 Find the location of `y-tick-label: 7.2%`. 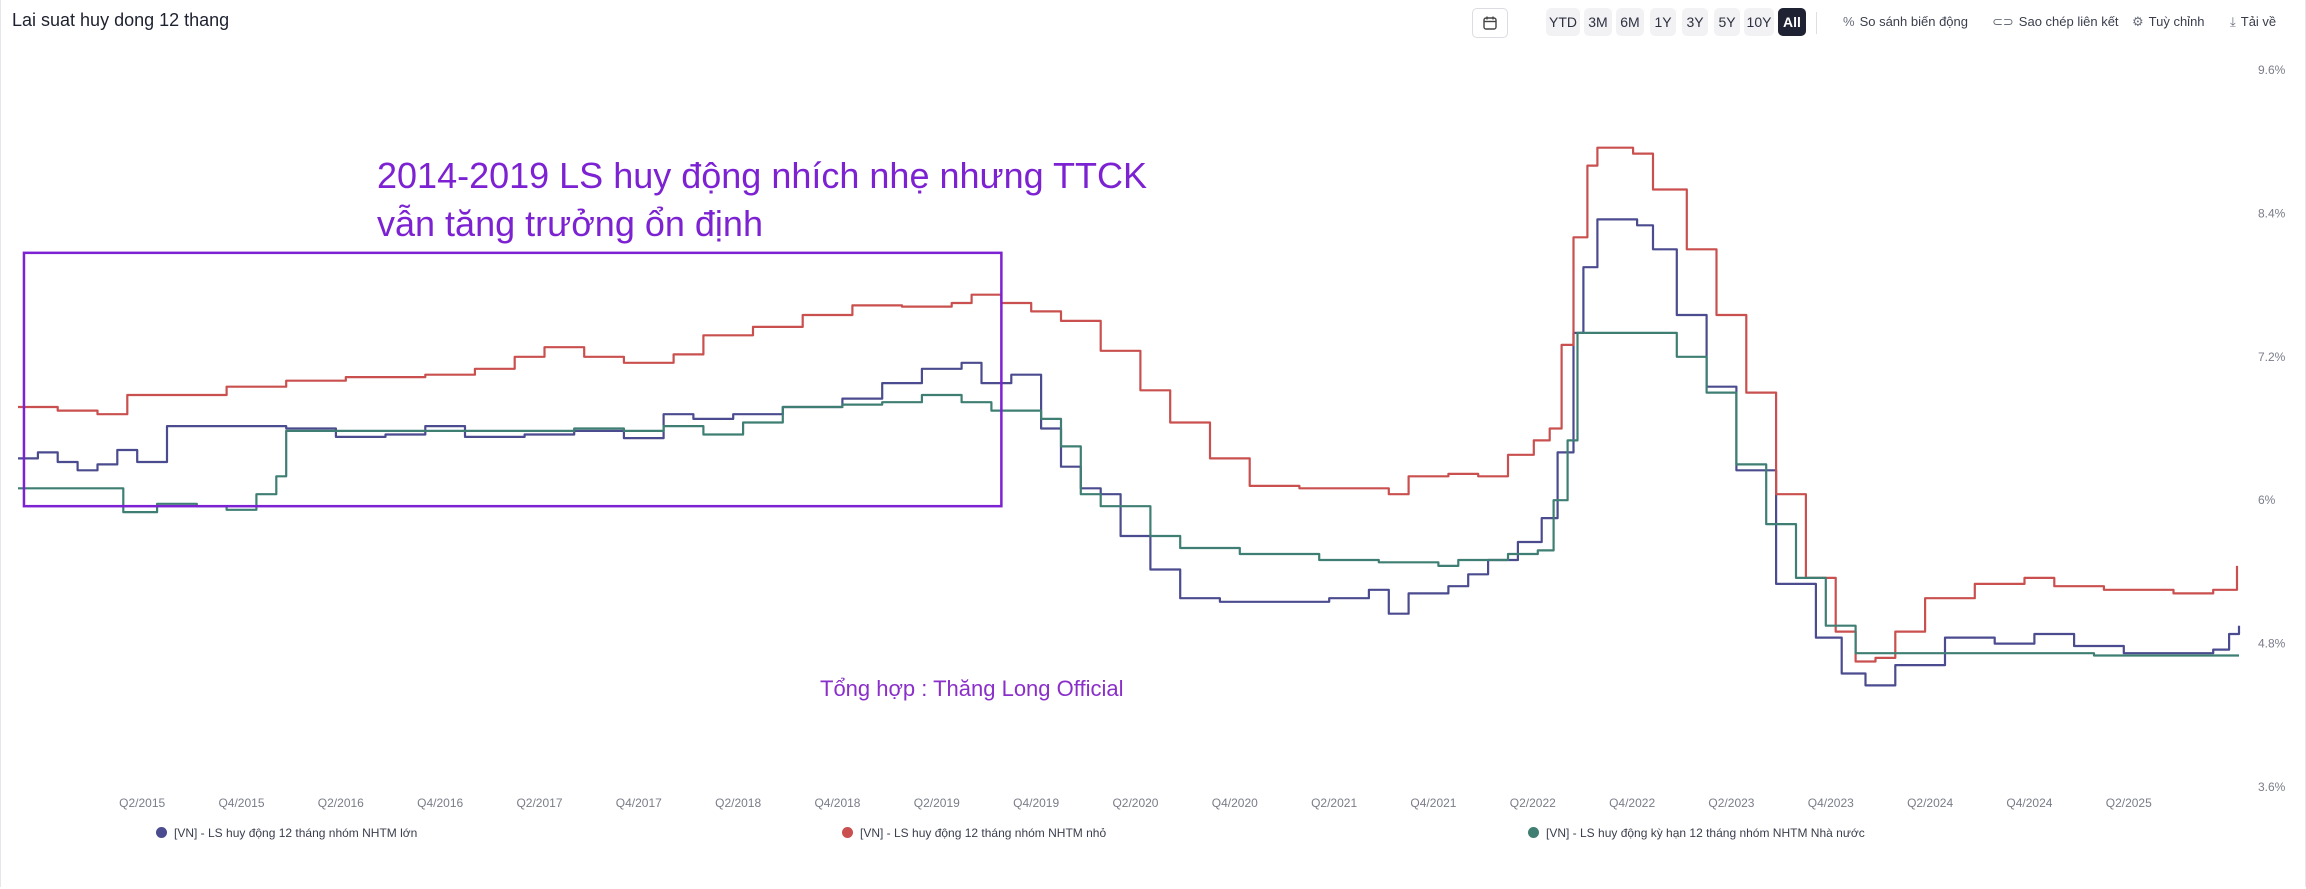

y-tick-label: 7.2% is located at coordinates (2272, 357).